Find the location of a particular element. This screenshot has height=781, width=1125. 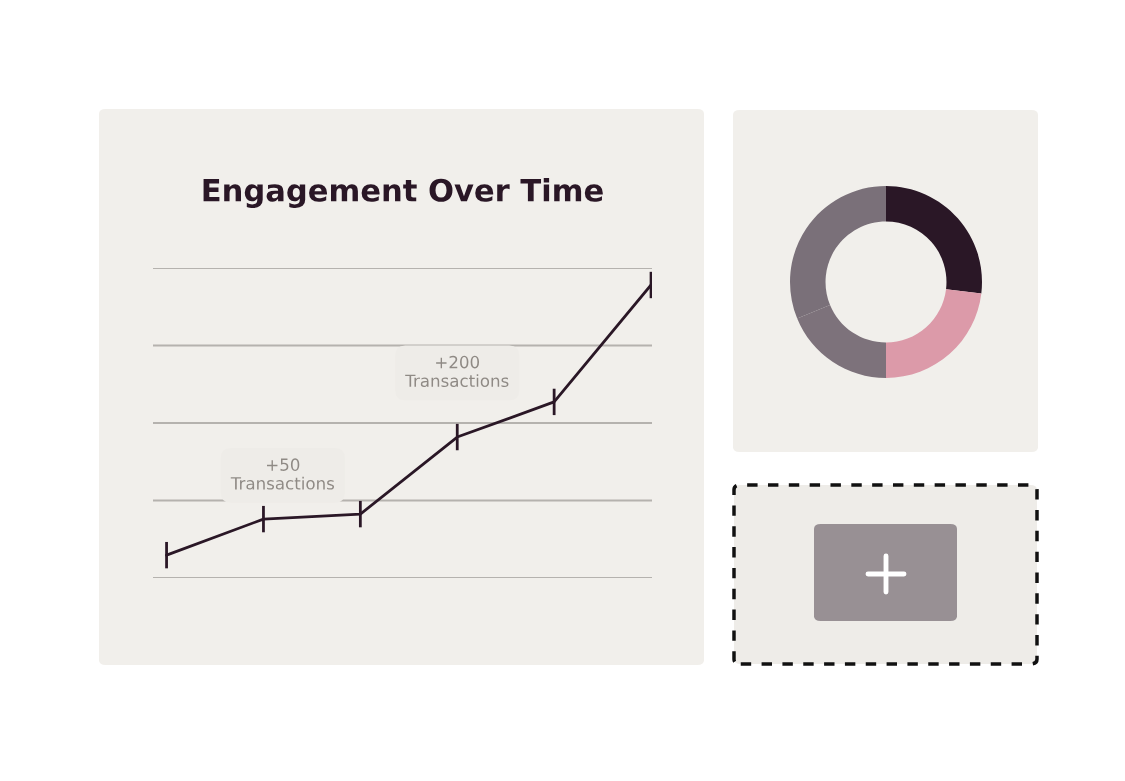

annotation: +200 Transactions is located at coordinates (457, 371).